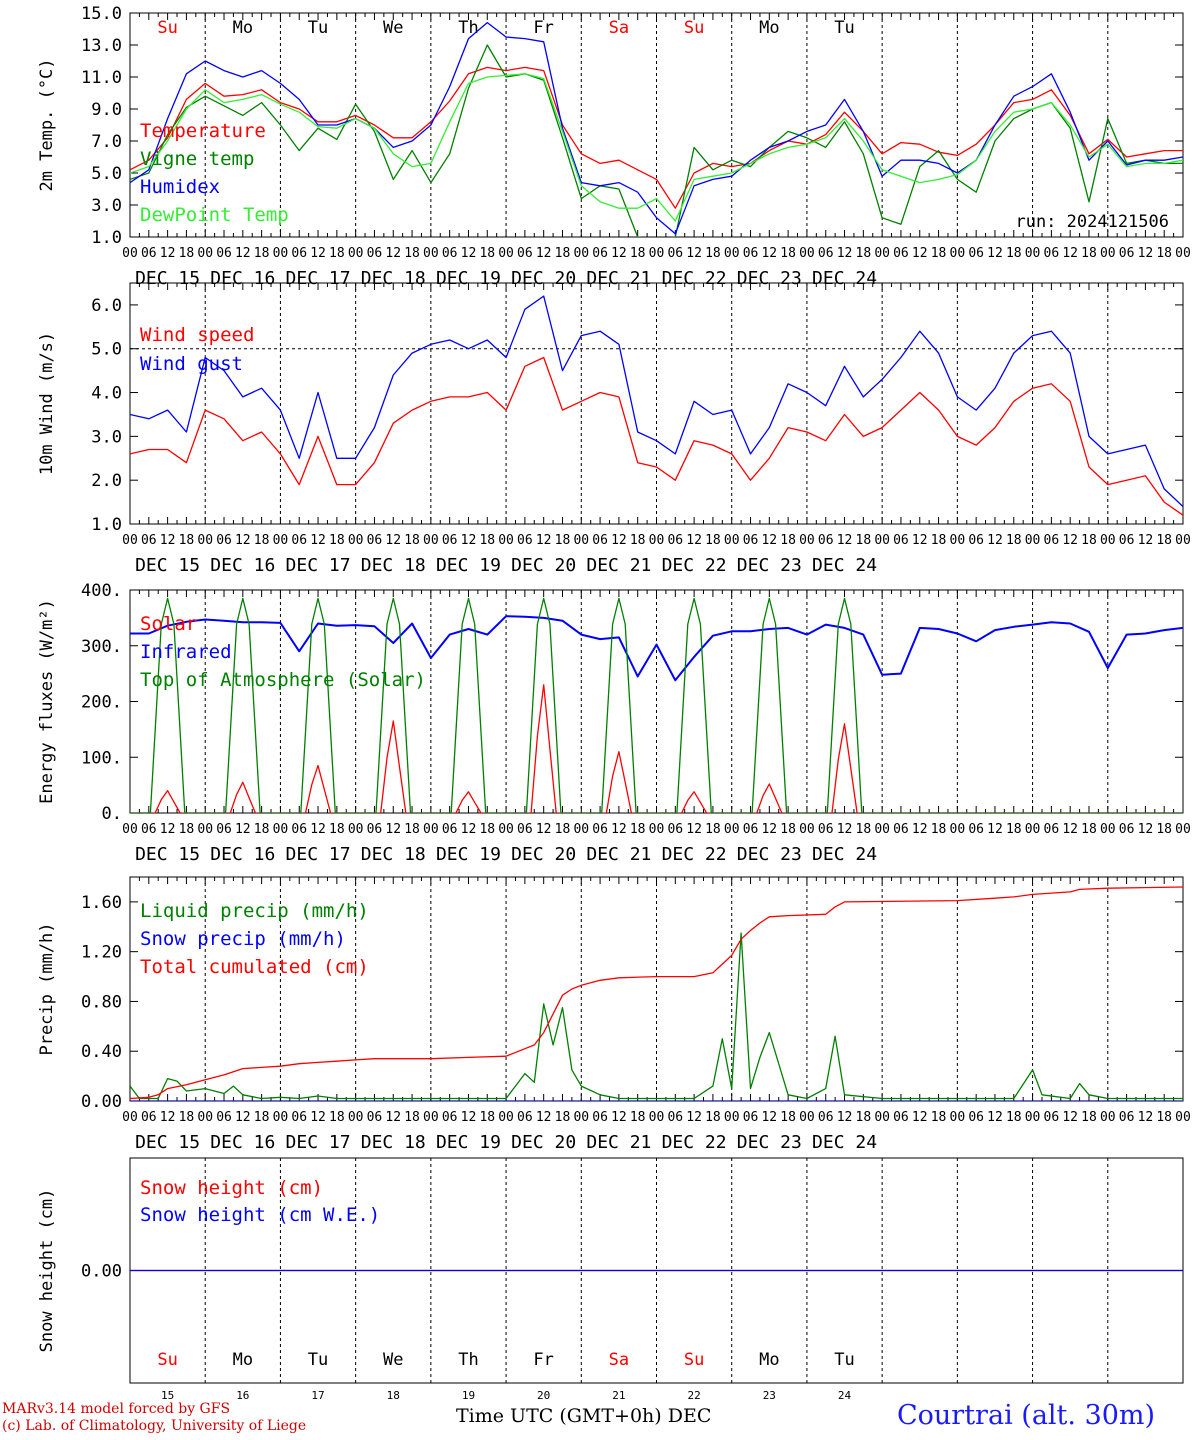  What do you see at coordinates (254, 911) in the screenshot?
I see `legend-liquid-precip-mm-h-: Liquid precip (mm/h)` at bounding box center [254, 911].